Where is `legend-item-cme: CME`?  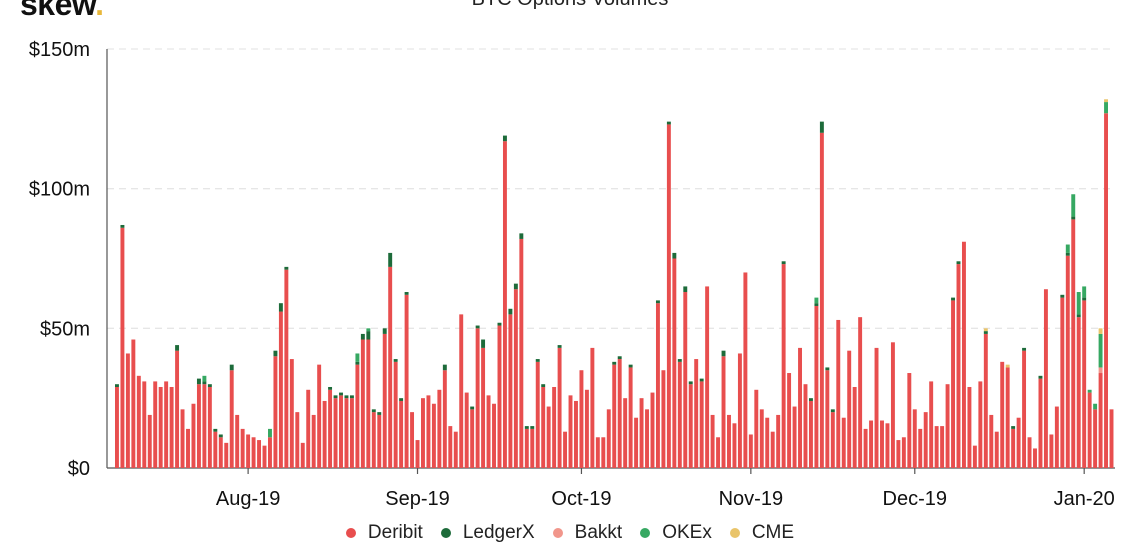 legend-item-cme: CME is located at coordinates (761, 533).